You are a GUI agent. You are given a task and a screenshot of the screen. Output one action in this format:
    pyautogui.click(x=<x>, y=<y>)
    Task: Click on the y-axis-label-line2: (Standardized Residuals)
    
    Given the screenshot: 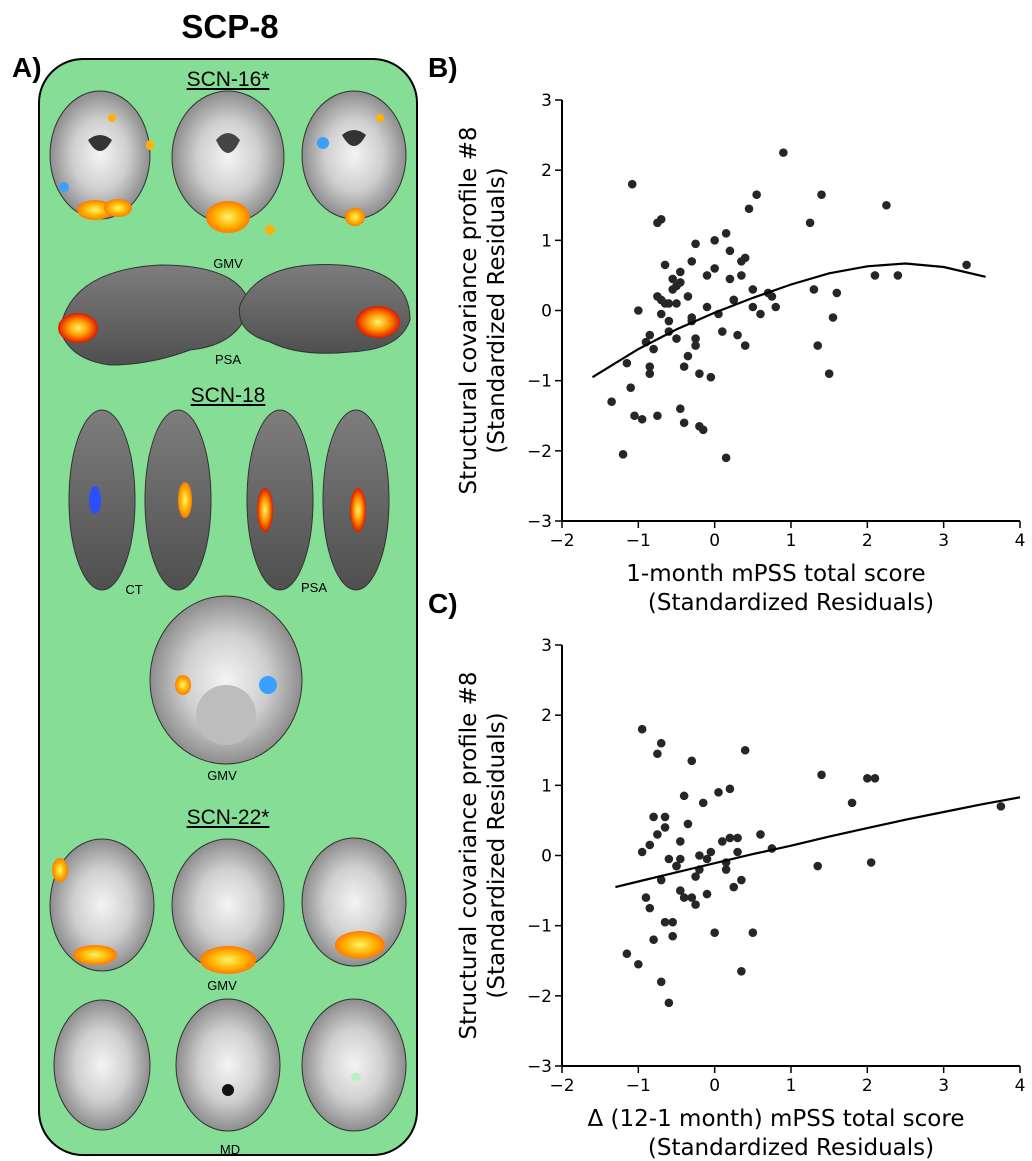 What is the action you would take?
    pyautogui.click(x=497, y=310)
    